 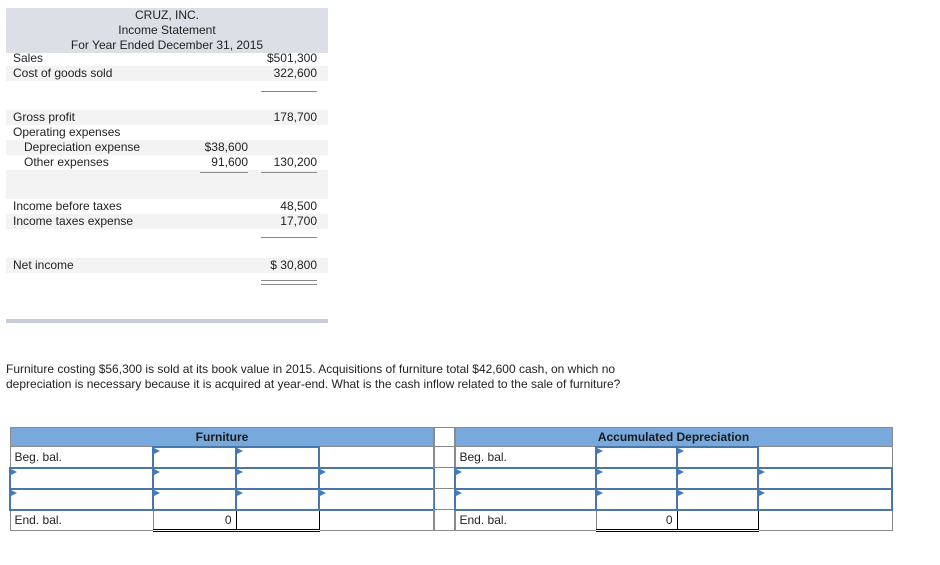 What do you see at coordinates (81, 499) in the screenshot?
I see `furniture-row2-label-input` at bounding box center [81, 499].